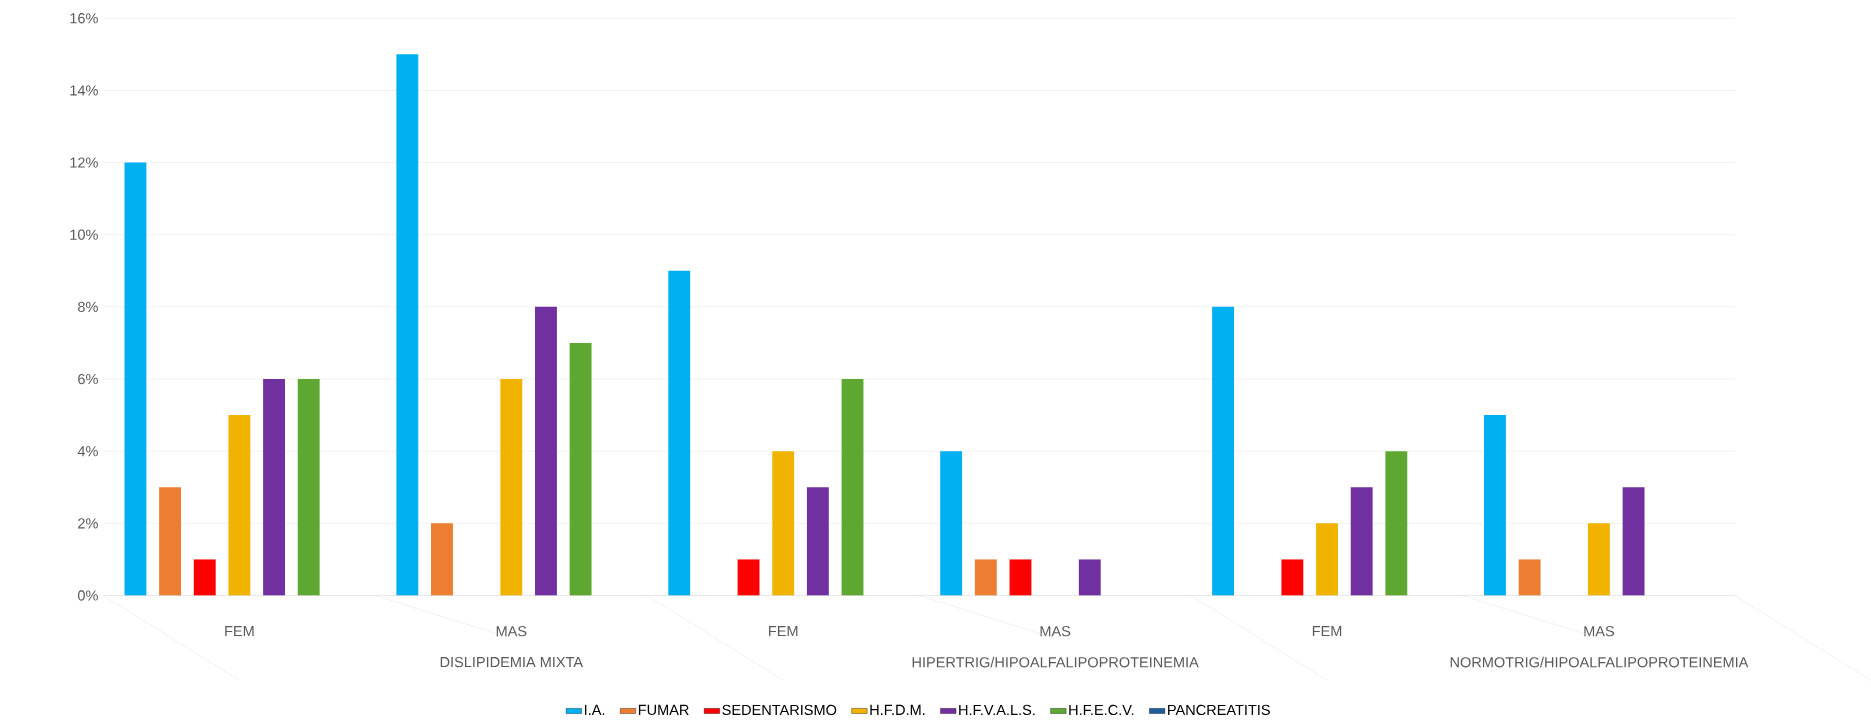 The width and height of the screenshot is (1871, 726). What do you see at coordinates (997, 710) in the screenshot?
I see `legend-label: H.F.V.A.L.S.` at bounding box center [997, 710].